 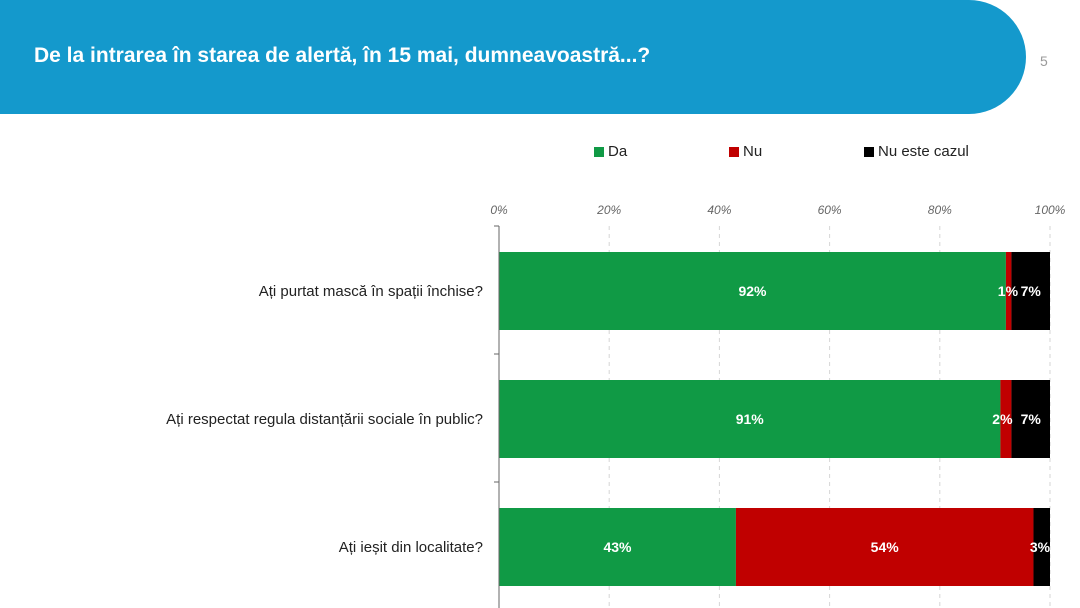 I want to click on data-label: 91%, so click(x=750, y=419).